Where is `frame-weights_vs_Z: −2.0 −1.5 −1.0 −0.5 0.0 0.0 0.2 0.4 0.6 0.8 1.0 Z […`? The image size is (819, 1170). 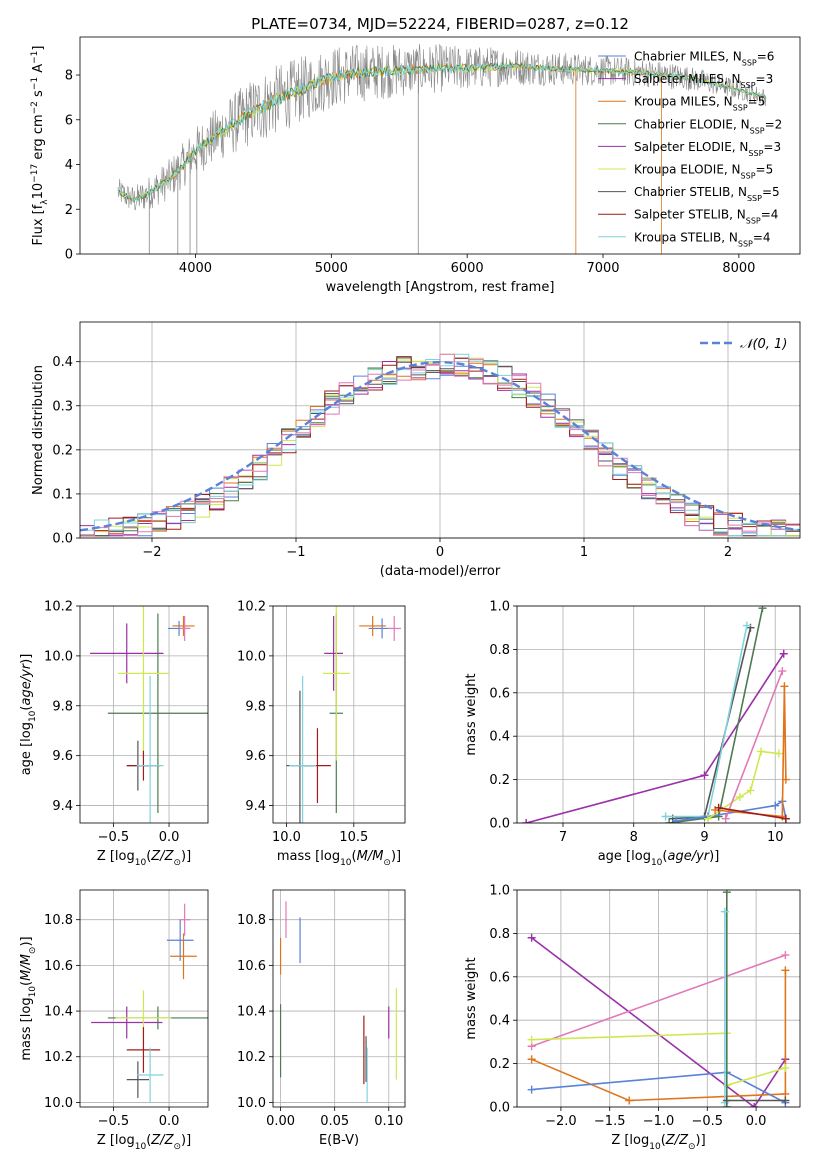
frame-weights_vs_Z: −2.0 −1.5 −1.0 −0.5 0.0 0.0 0.2 0.4 0.6 0.8 1.0 Z [… is located at coordinates (632, 1018).